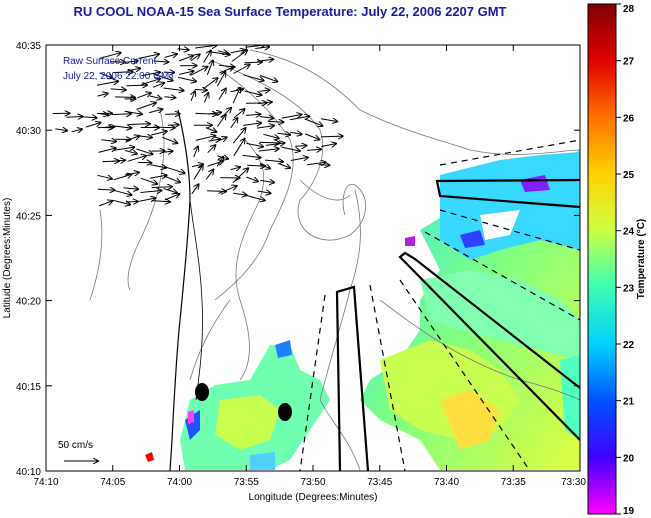 This screenshot has width=651, height=518. I want to click on colorbar-tick-label: 19, so click(629, 511).